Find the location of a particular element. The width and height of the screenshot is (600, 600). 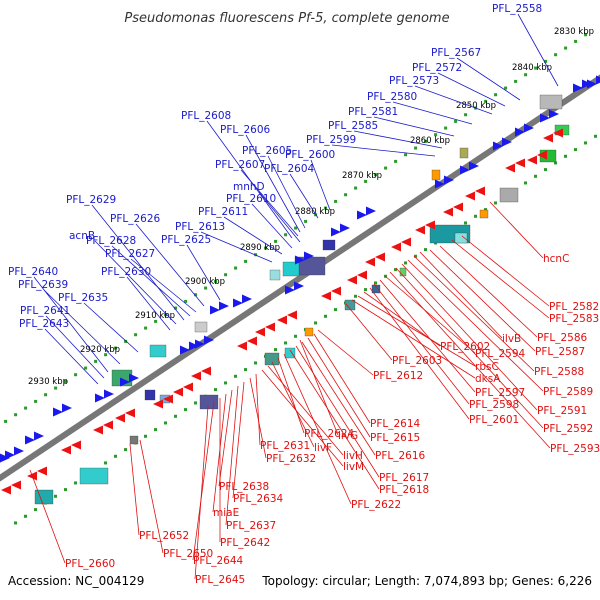

forward-gene-label: PFL_2599 is located at coordinates (331, 140).